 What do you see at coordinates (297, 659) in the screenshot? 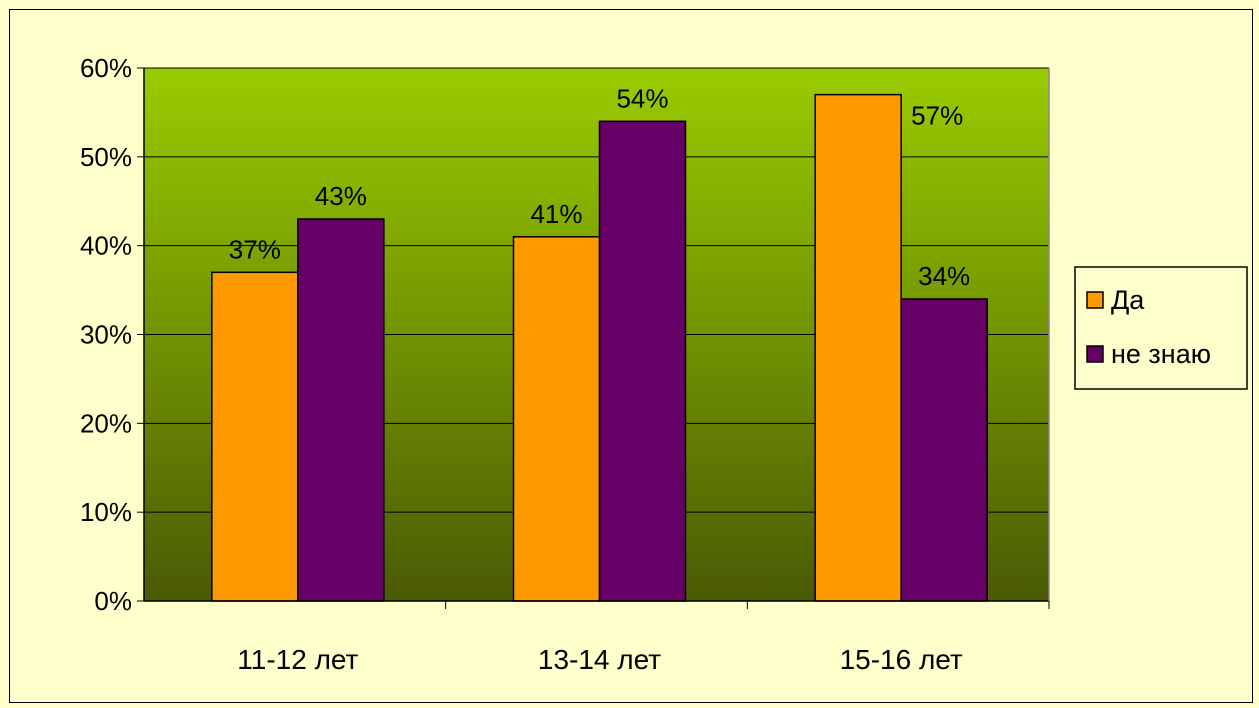
I see `category-label: 11-12 лет` at bounding box center [297, 659].